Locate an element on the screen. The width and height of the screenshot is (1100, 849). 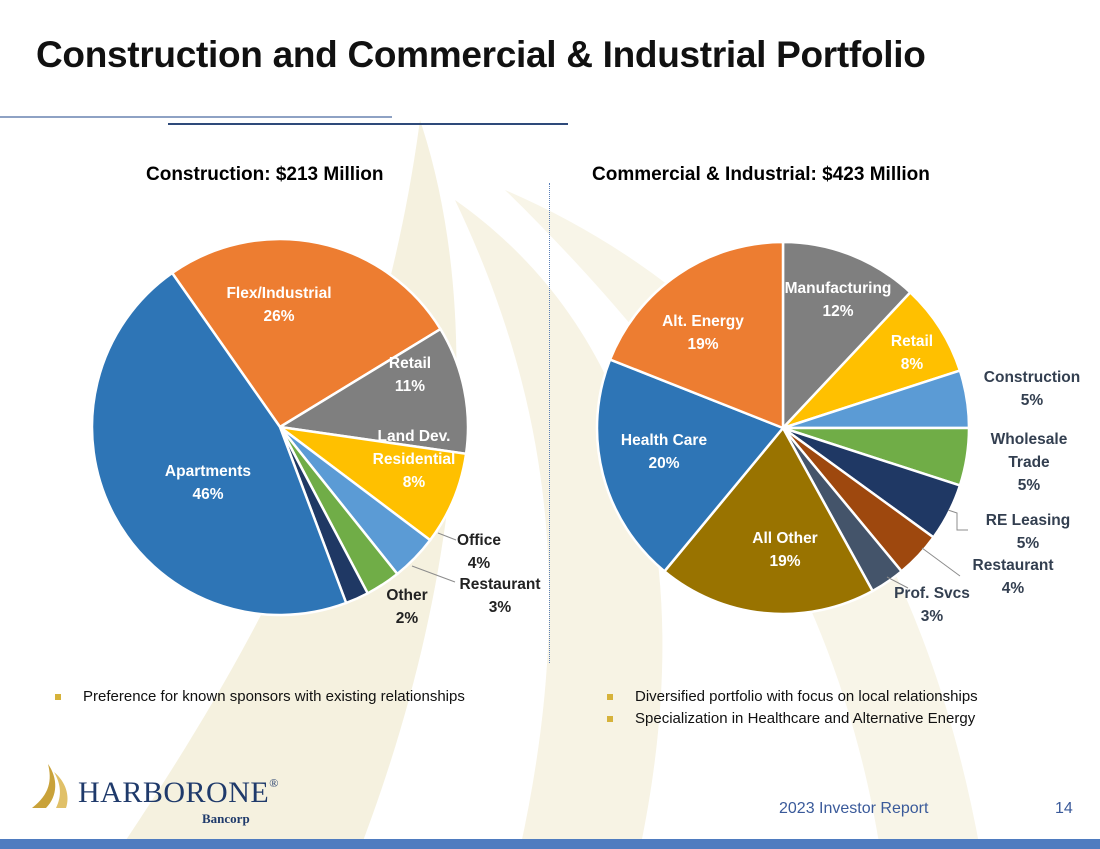
construction-slice-label-0: Flex/Industrial 26% is located at coordinates (278, 305).